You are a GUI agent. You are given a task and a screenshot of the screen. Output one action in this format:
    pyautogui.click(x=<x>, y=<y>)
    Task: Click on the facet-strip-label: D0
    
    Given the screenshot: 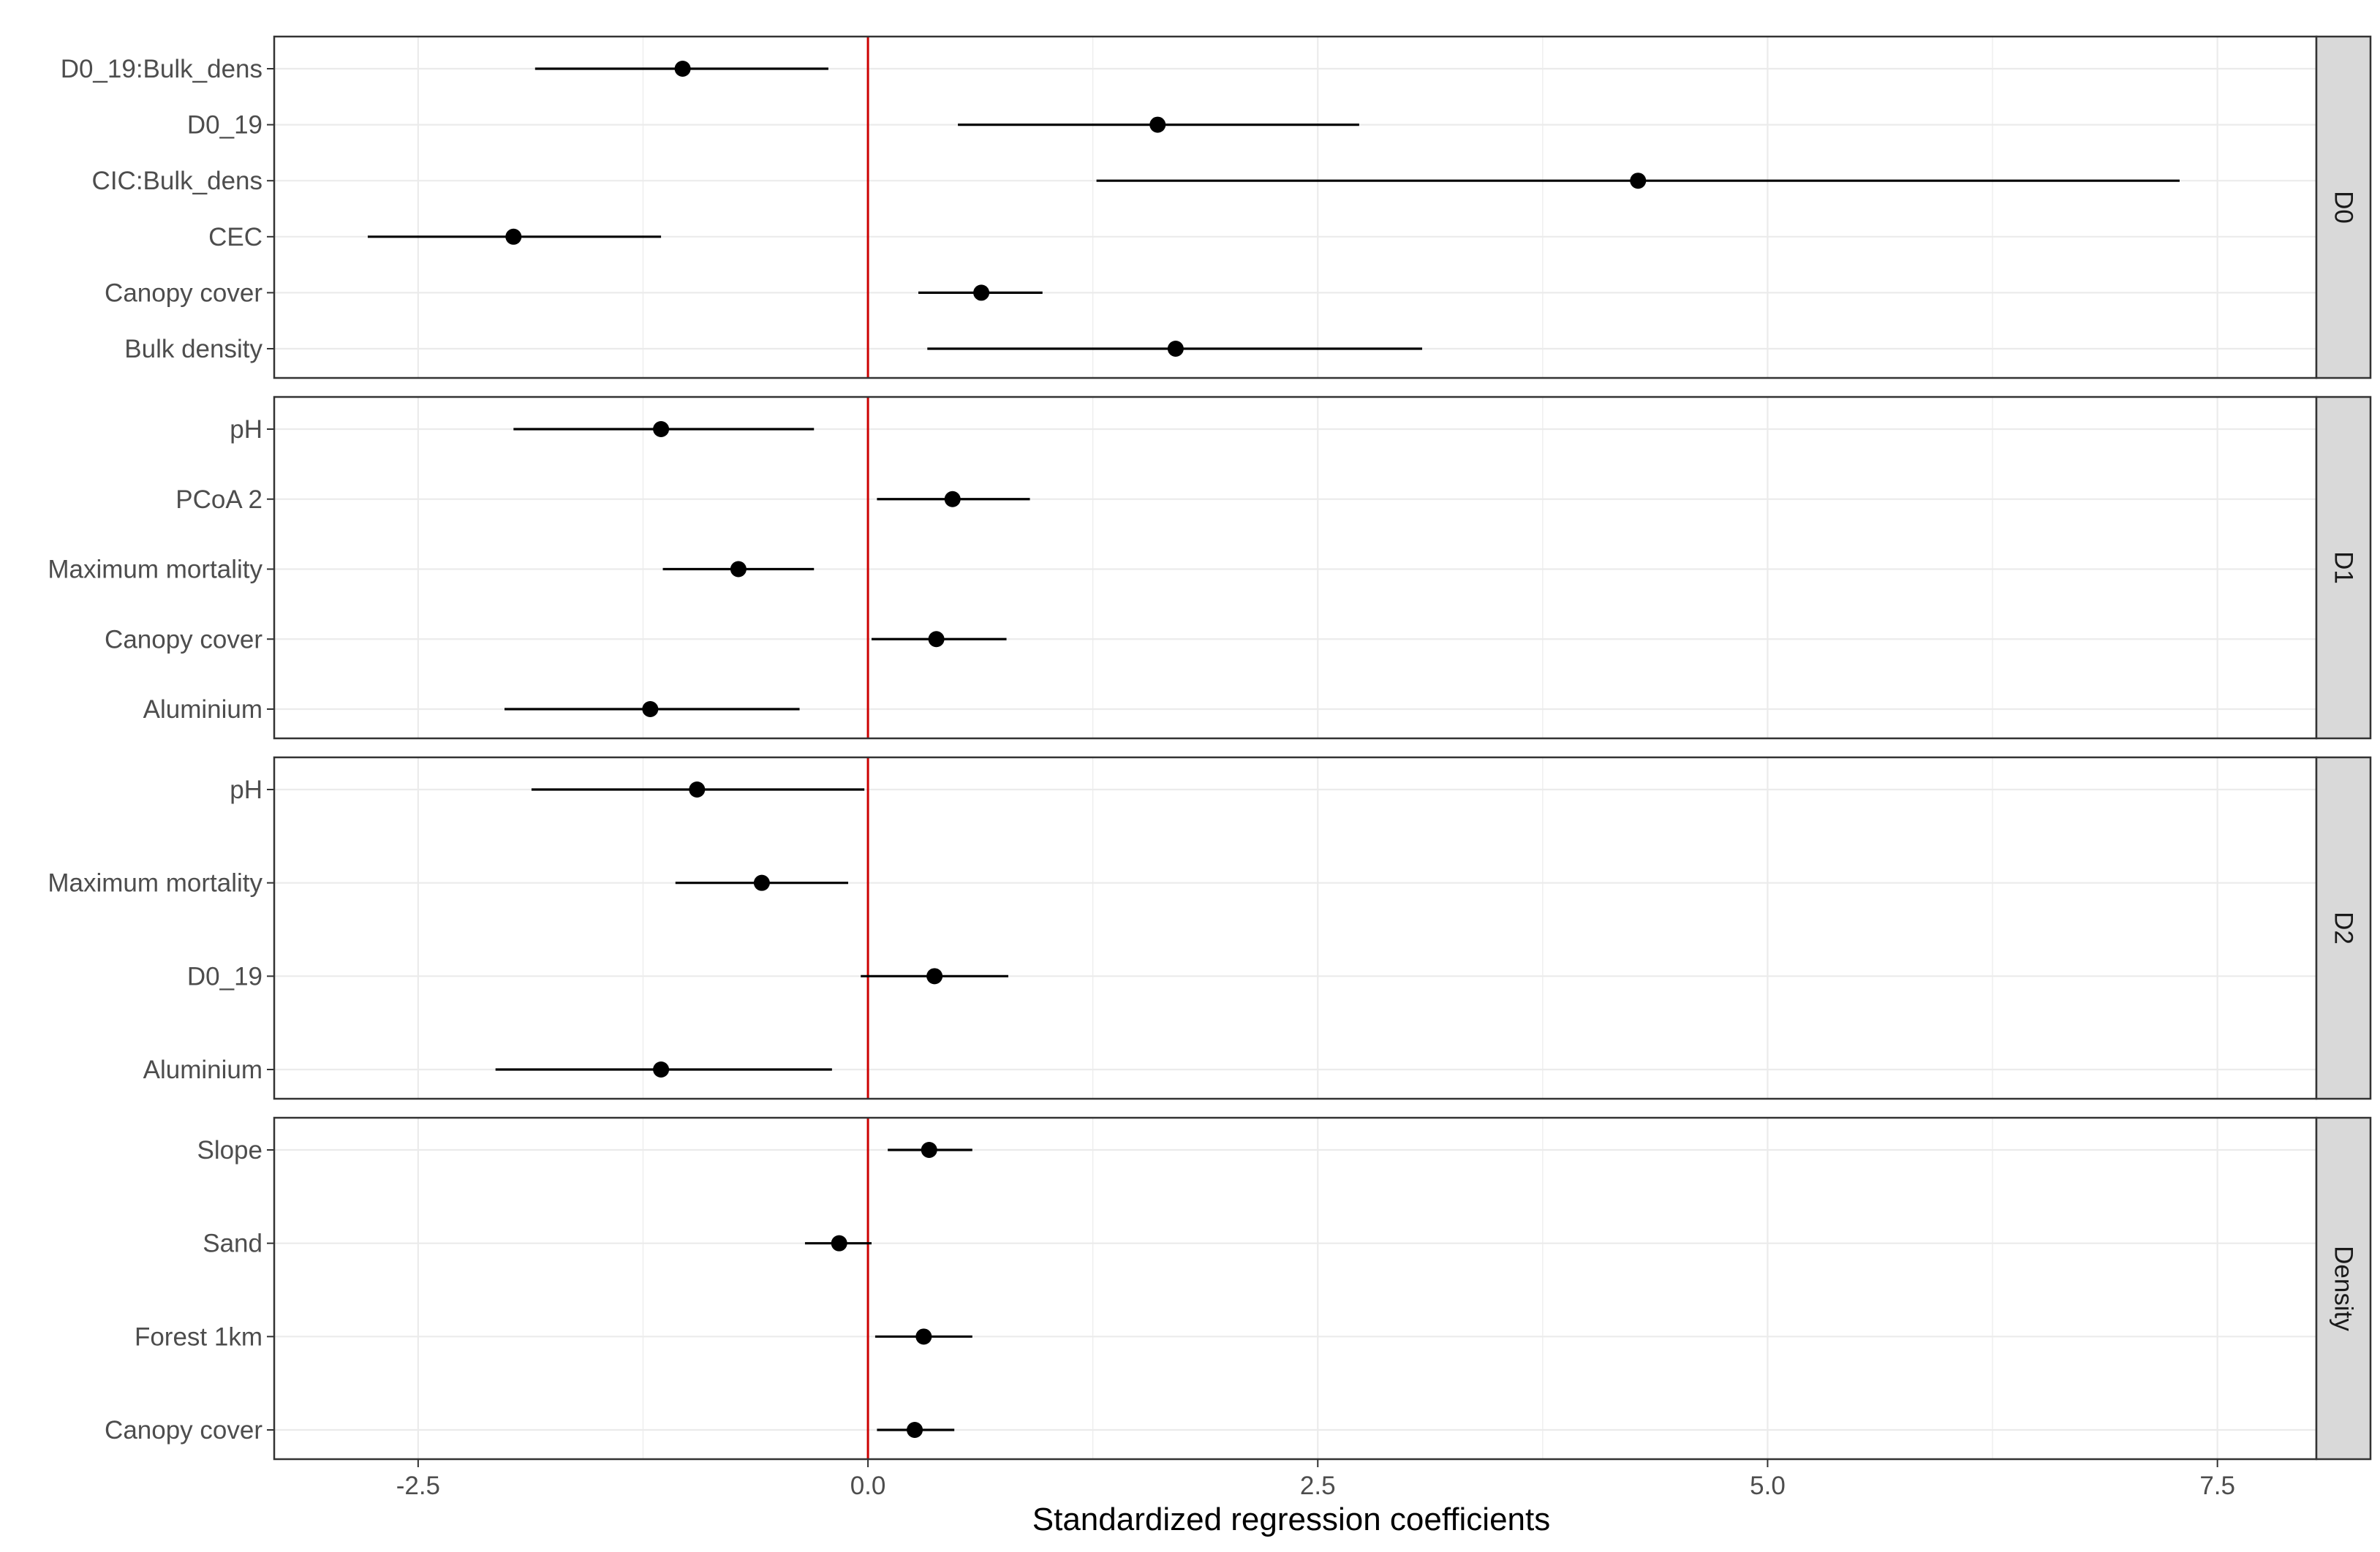 What is the action you would take?
    pyautogui.click(x=2344, y=207)
    